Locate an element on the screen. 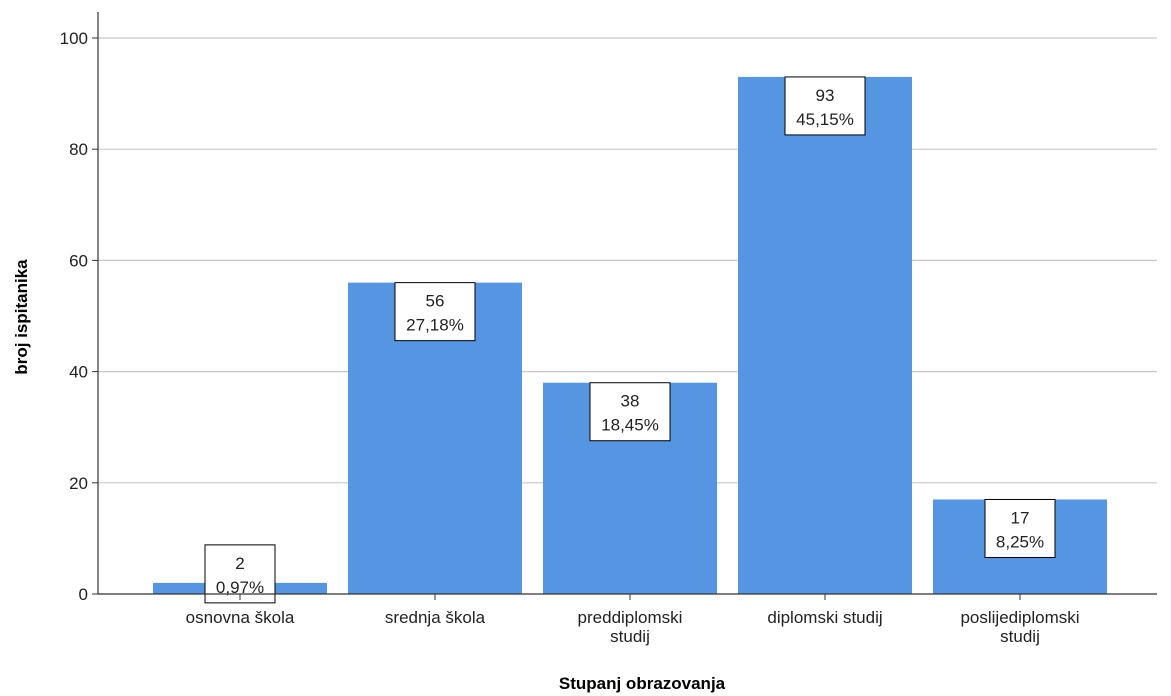  data-label-value: 56 is located at coordinates (435, 301).